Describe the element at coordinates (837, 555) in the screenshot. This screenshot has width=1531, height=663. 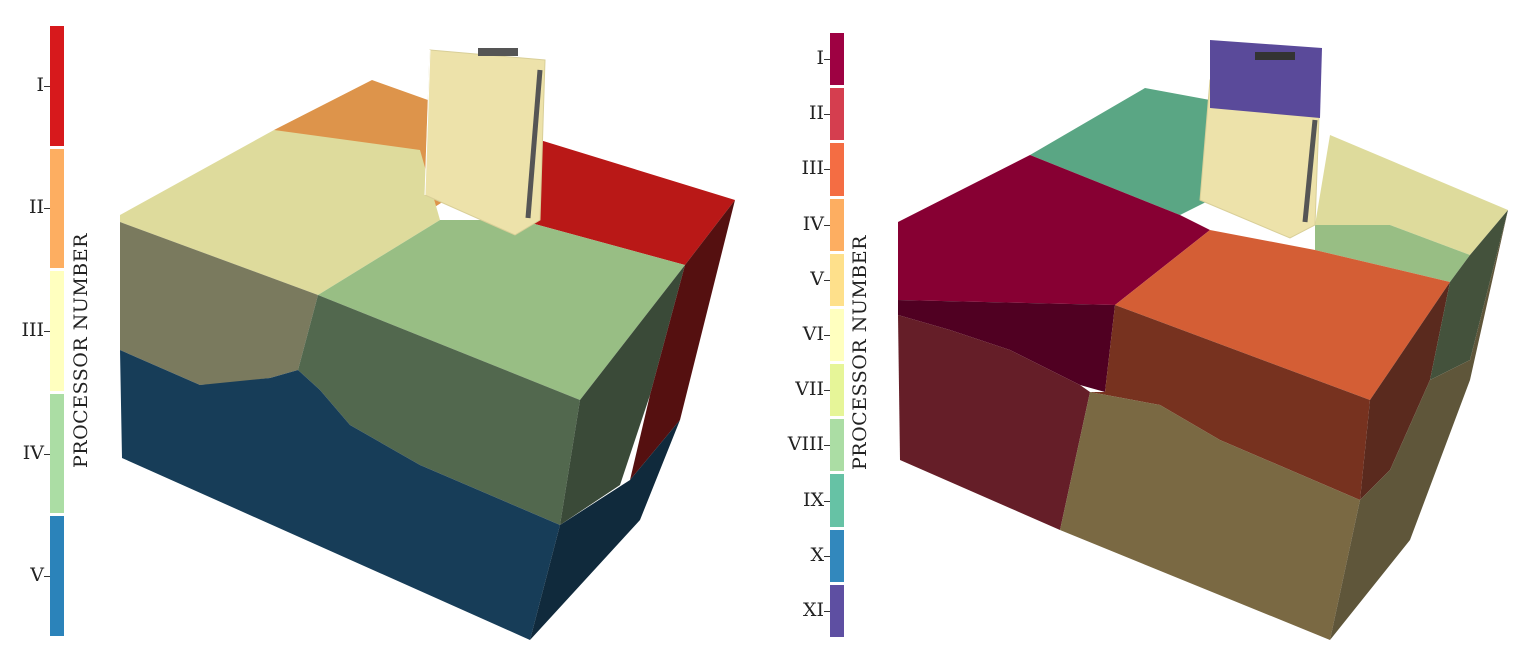
I see `colorbar-segment-X` at that location.